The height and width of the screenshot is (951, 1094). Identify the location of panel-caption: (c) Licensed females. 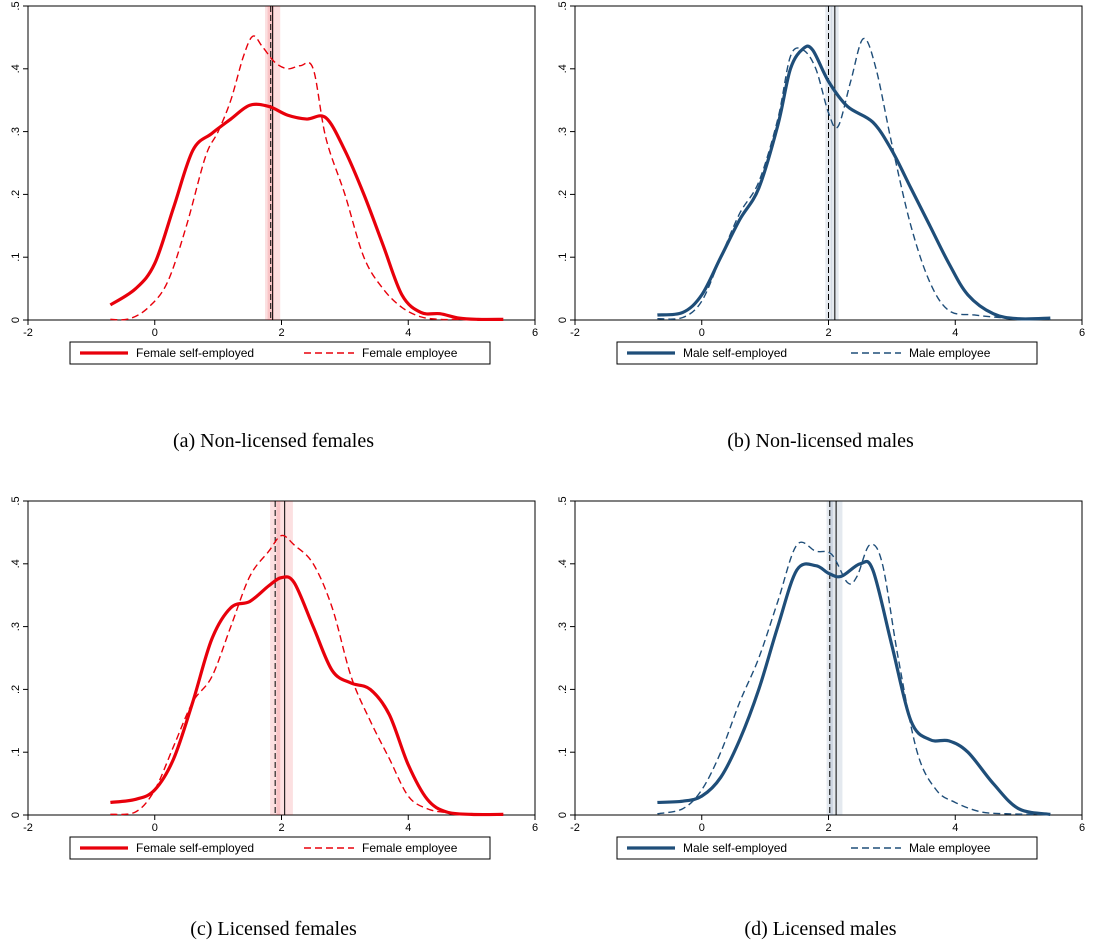
(273, 929).